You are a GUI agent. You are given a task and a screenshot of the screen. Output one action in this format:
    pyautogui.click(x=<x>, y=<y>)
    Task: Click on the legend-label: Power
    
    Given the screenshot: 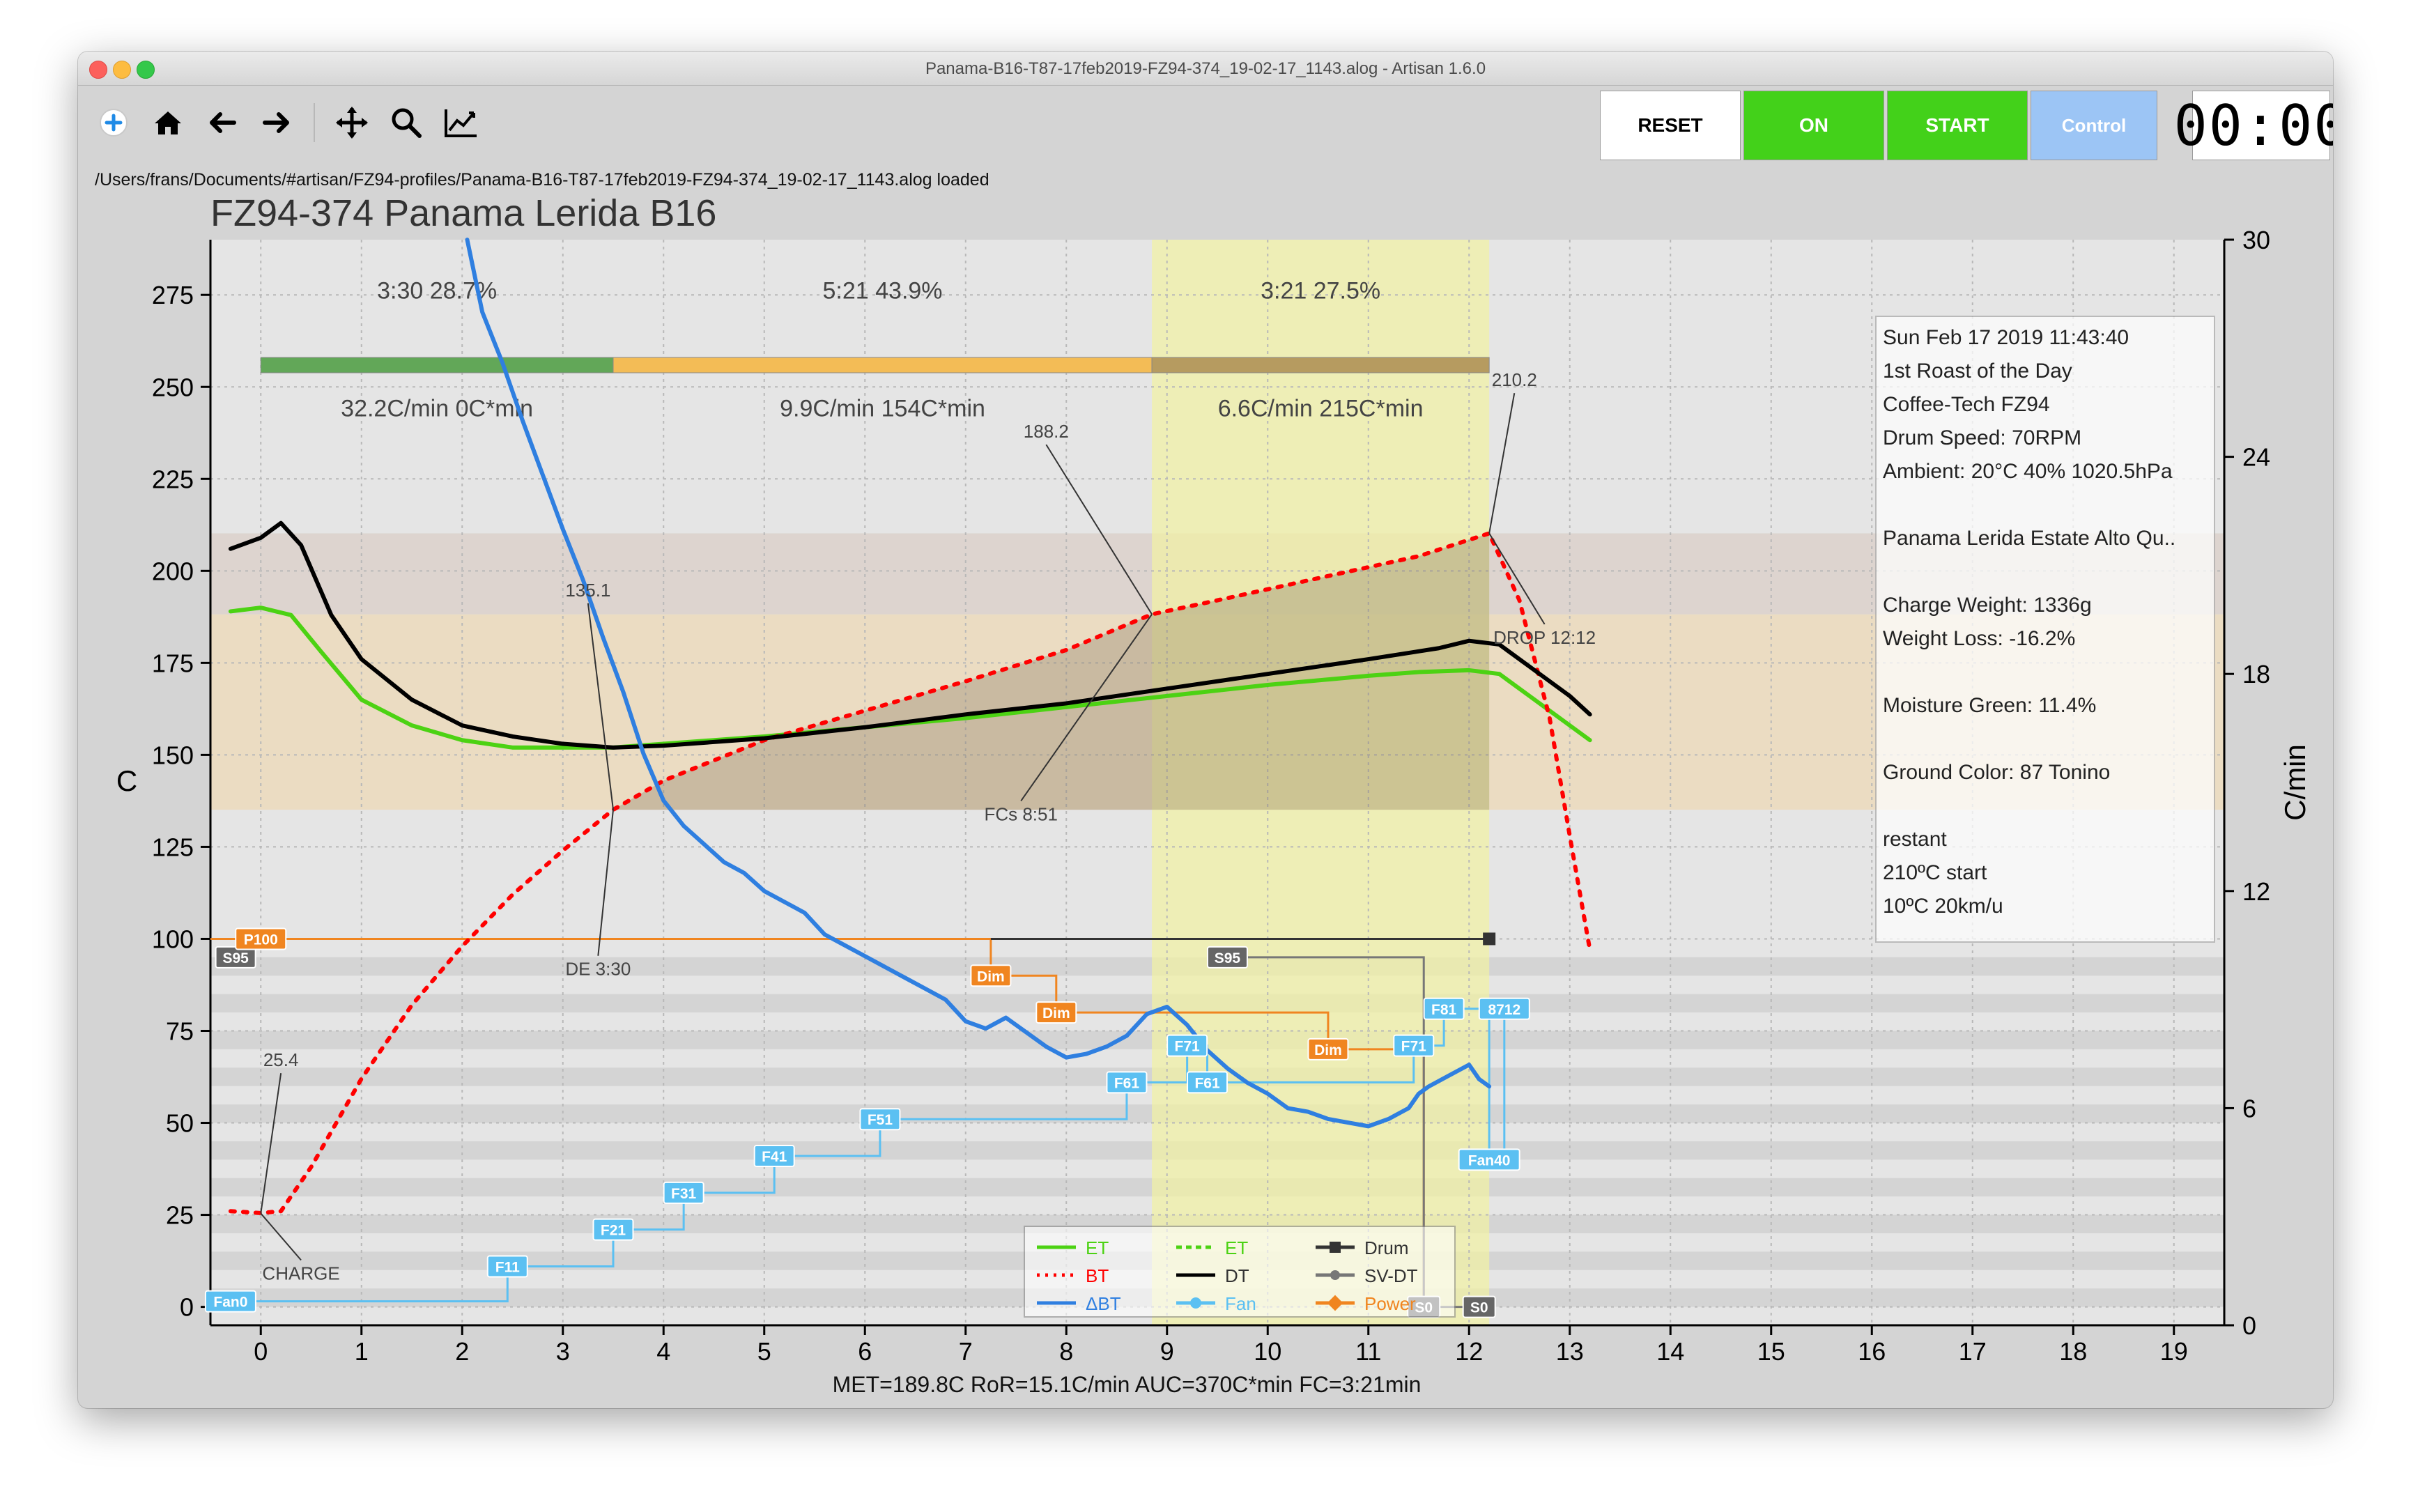 What is the action you would take?
    pyautogui.click(x=1390, y=1303)
    